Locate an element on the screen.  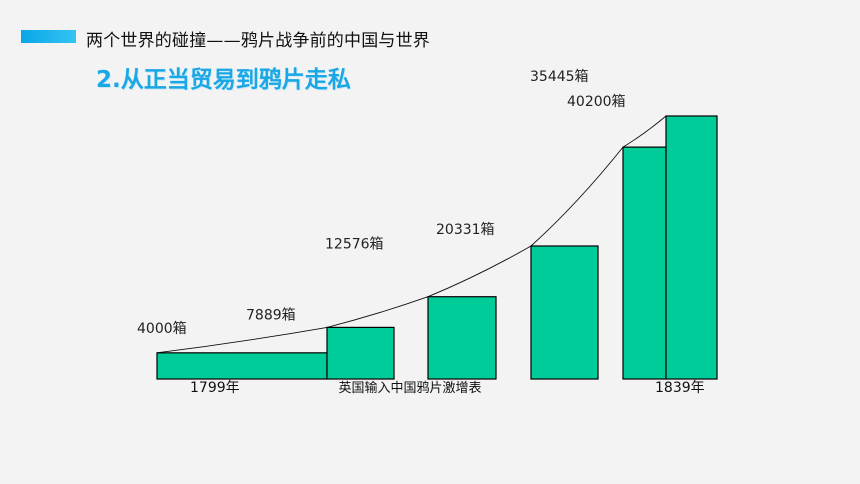
value-label-6: 40200箱 is located at coordinates (596, 102).